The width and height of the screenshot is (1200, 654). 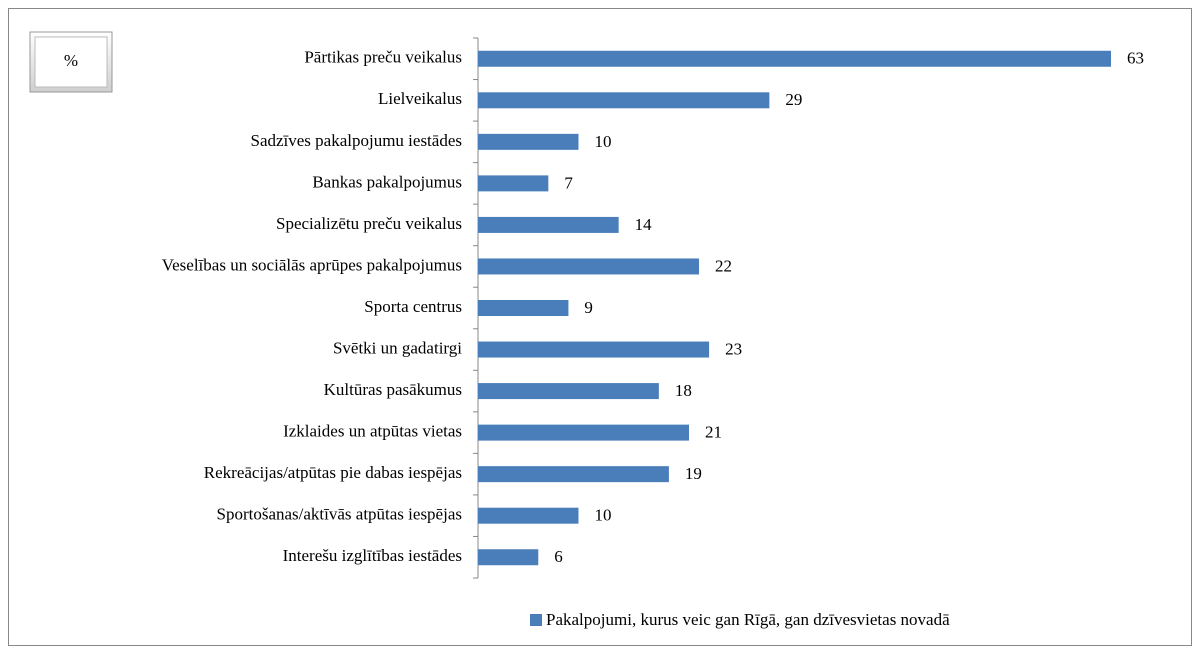 I want to click on value-label: 22, so click(x=723, y=265).